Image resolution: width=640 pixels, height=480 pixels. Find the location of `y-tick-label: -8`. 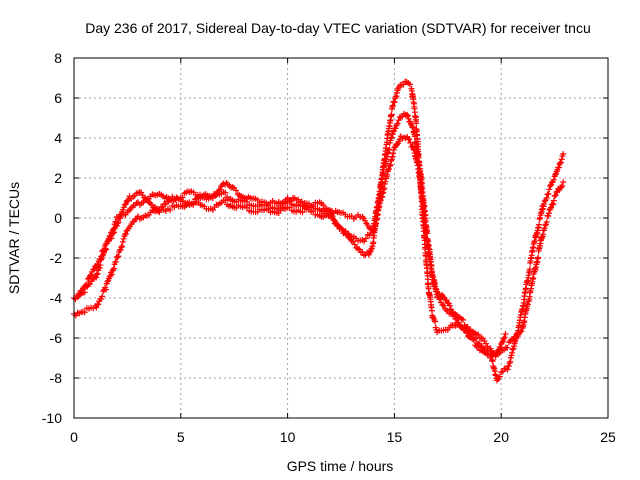

y-tick-label: -8 is located at coordinates (56, 378).